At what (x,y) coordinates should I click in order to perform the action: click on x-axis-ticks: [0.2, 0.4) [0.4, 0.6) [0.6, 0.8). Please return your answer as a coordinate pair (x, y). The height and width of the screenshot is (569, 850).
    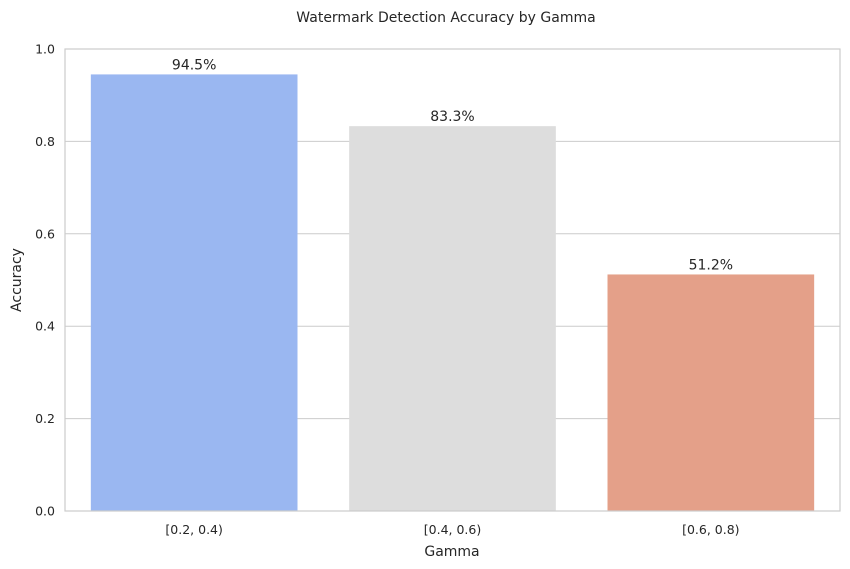
    Looking at the image, I should click on (452, 529).